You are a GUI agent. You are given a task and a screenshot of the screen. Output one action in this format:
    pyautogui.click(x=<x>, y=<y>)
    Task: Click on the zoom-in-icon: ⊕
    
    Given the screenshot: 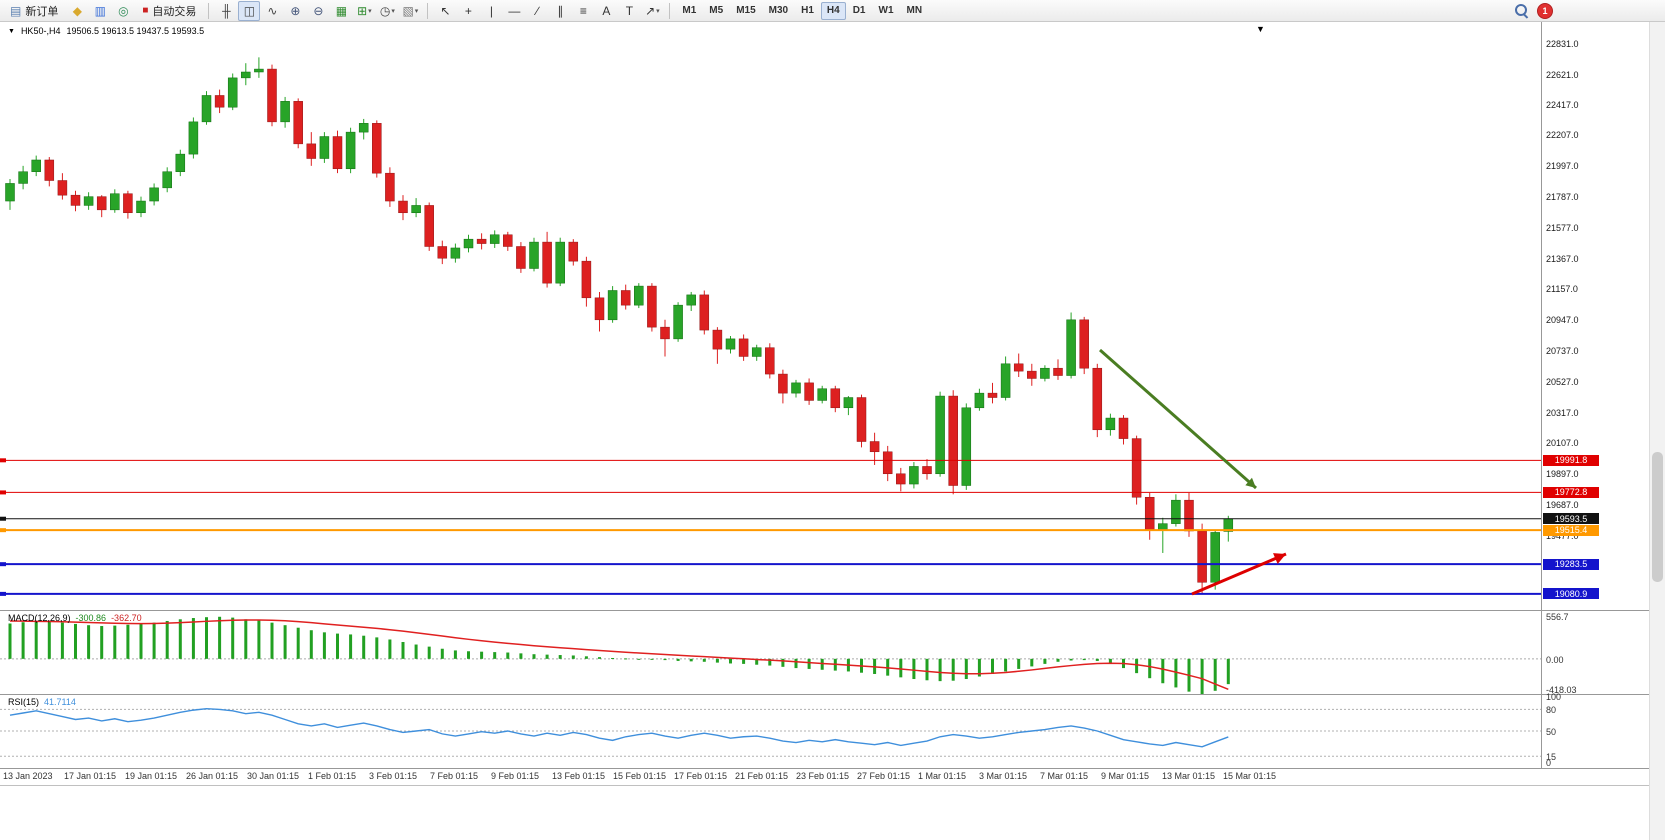 What is the action you would take?
    pyautogui.click(x=295, y=10)
    